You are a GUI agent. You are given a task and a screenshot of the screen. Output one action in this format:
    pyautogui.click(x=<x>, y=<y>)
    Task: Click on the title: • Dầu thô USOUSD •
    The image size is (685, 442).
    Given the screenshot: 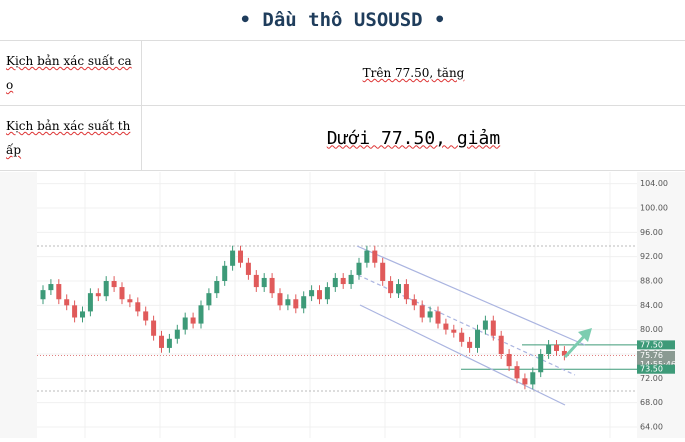 What is the action you would take?
    pyautogui.click(x=342, y=20)
    